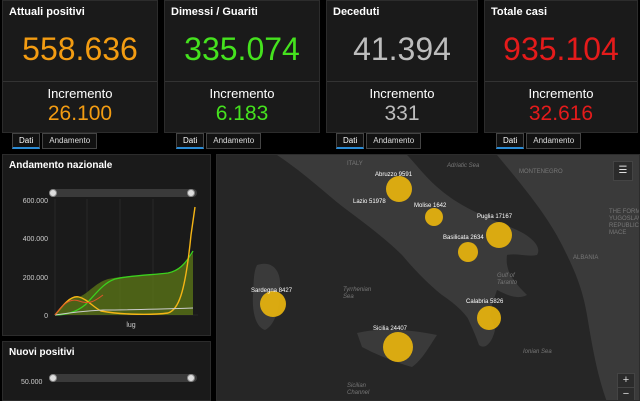 The height and width of the screenshot is (401, 640). I want to click on label-taranto: Gulf of Taranto, so click(507, 279).